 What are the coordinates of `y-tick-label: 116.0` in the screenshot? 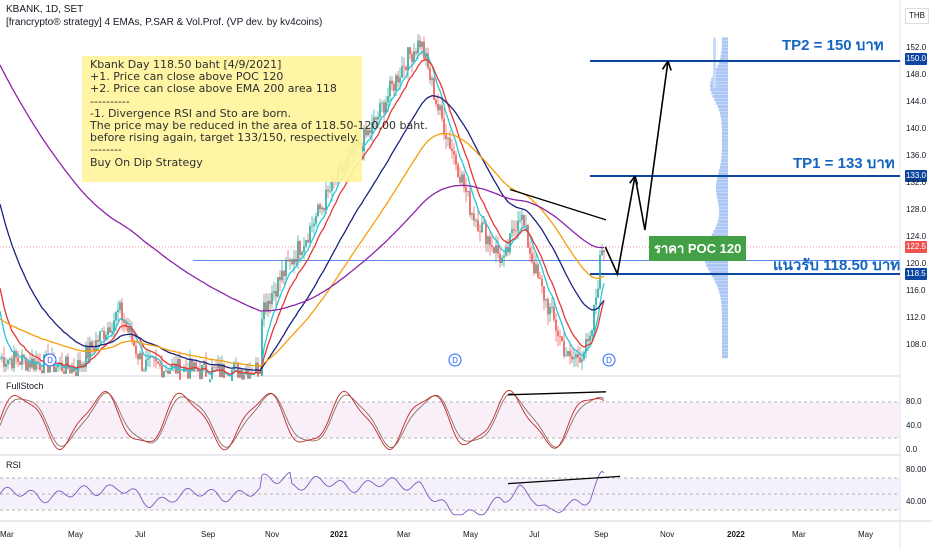 It's located at (916, 290).